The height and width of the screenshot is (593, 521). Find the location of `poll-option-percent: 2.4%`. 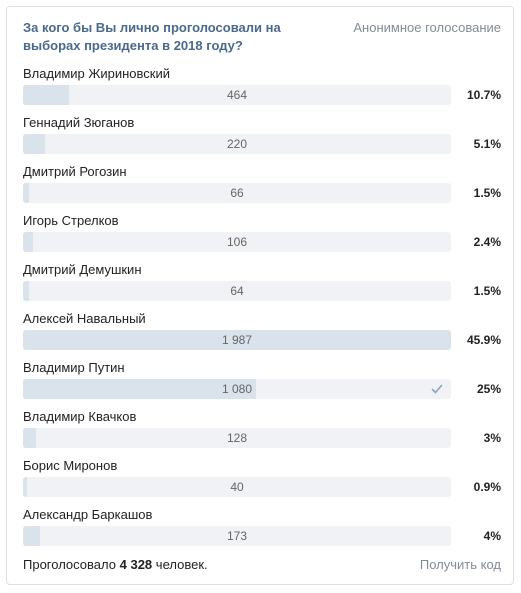

poll-option-percent: 2.4% is located at coordinates (487, 242).